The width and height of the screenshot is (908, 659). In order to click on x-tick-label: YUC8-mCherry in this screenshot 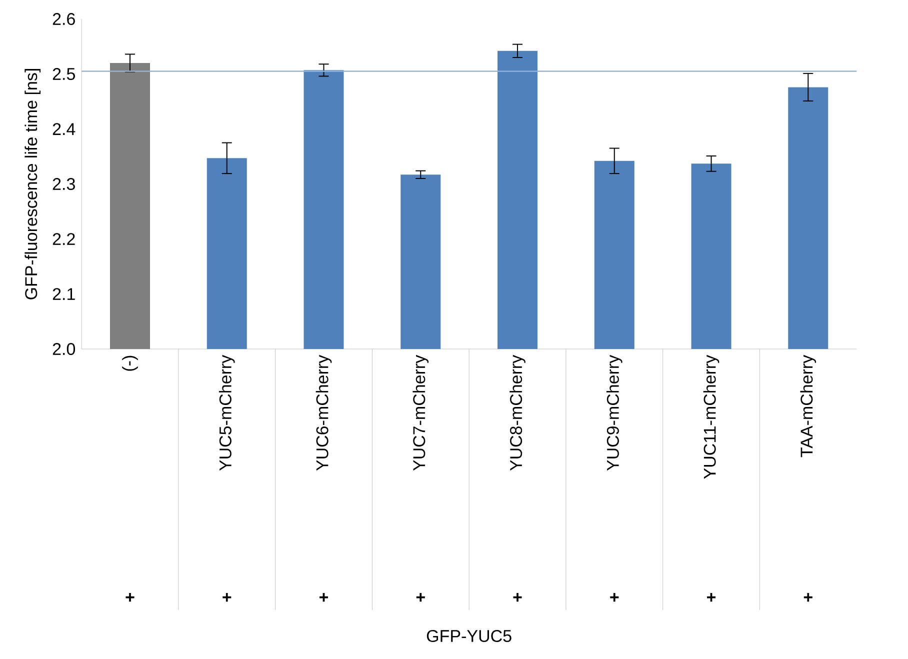, I will do `click(518, 412)`.